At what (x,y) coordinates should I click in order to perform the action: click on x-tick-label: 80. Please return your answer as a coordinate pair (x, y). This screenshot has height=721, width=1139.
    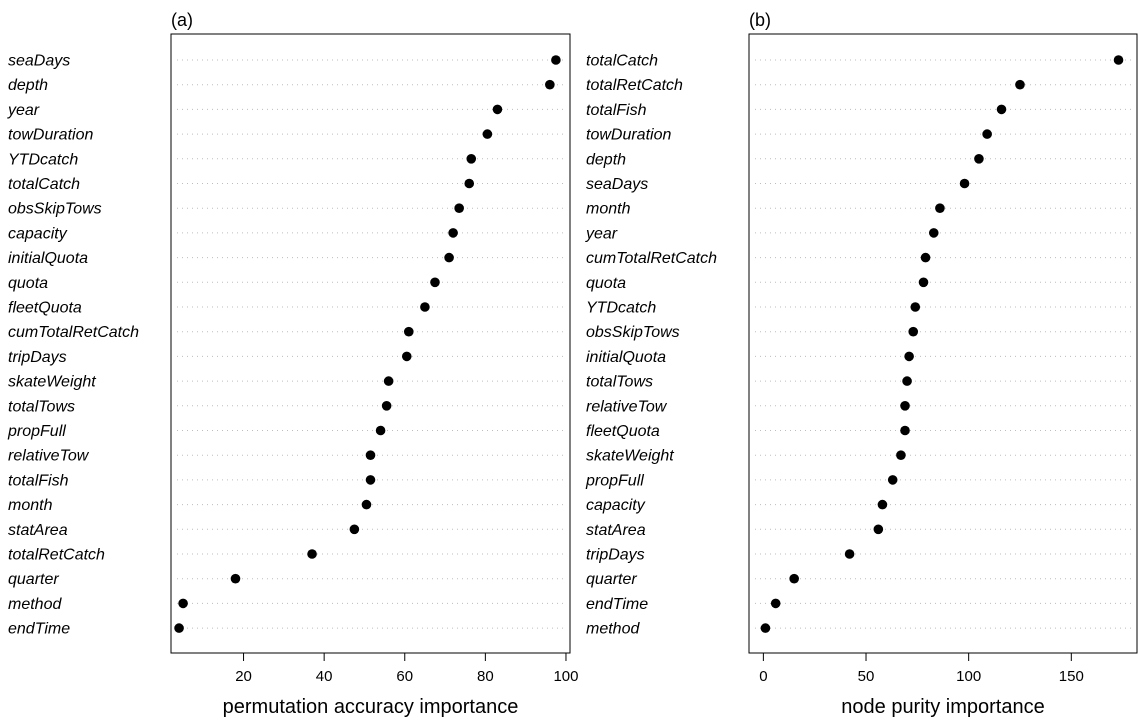
    Looking at the image, I should click on (485, 676).